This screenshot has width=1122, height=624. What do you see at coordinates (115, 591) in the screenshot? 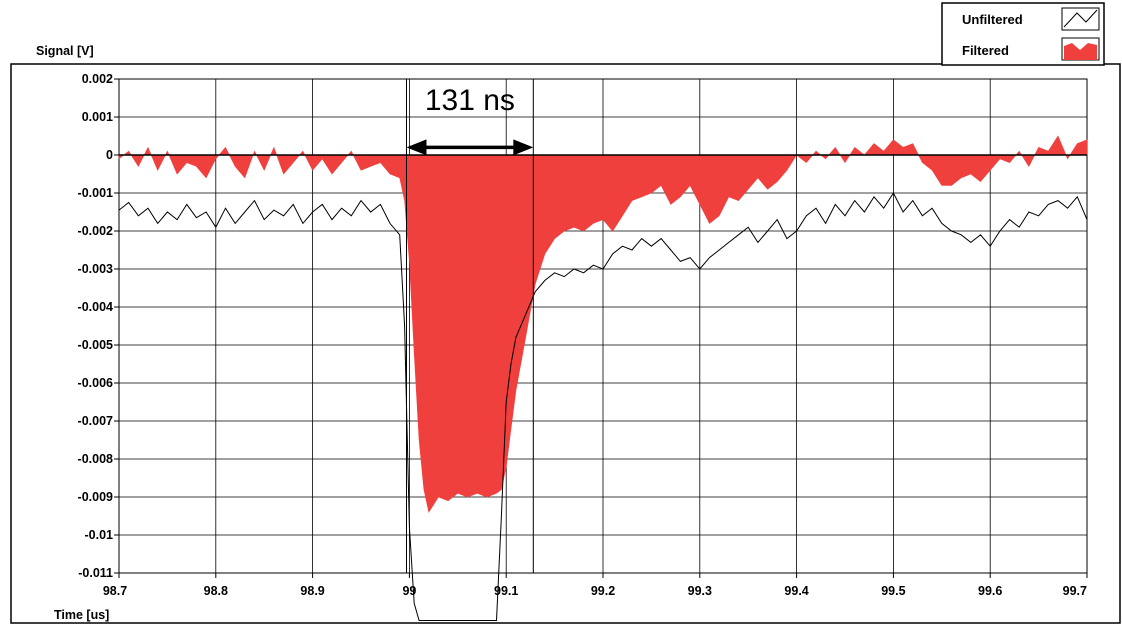
I see `x-tick-label: 98.7` at bounding box center [115, 591].